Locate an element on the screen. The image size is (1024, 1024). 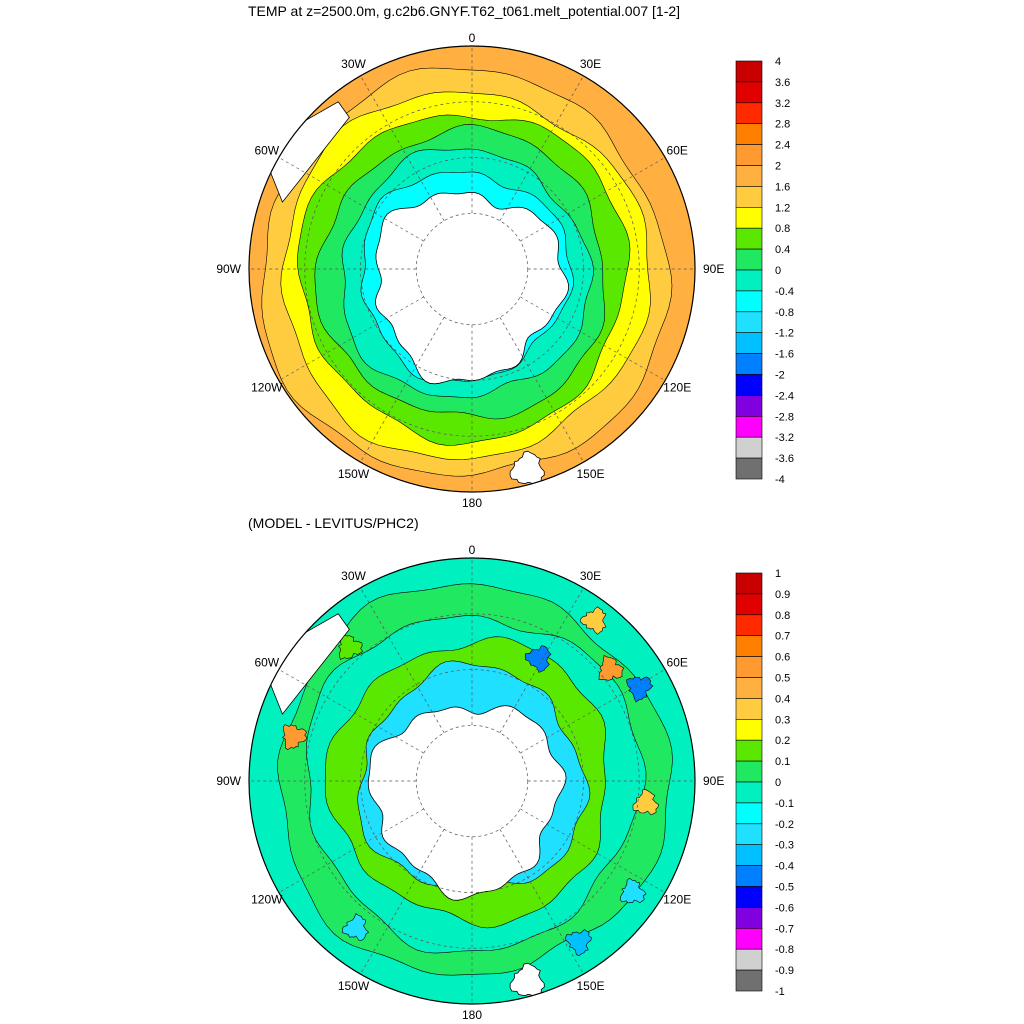
colorbar-tick-label: -0.1 is located at coordinates (784, 804).